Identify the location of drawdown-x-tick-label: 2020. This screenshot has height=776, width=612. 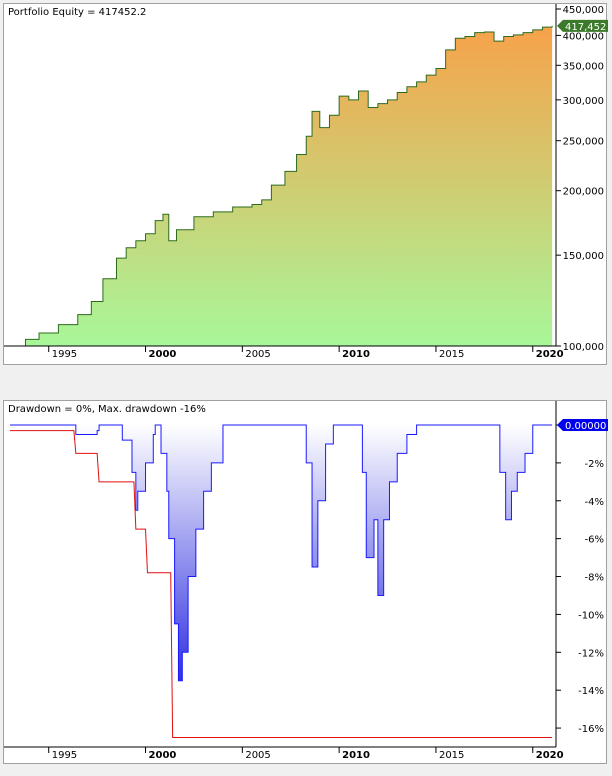
(550, 755).